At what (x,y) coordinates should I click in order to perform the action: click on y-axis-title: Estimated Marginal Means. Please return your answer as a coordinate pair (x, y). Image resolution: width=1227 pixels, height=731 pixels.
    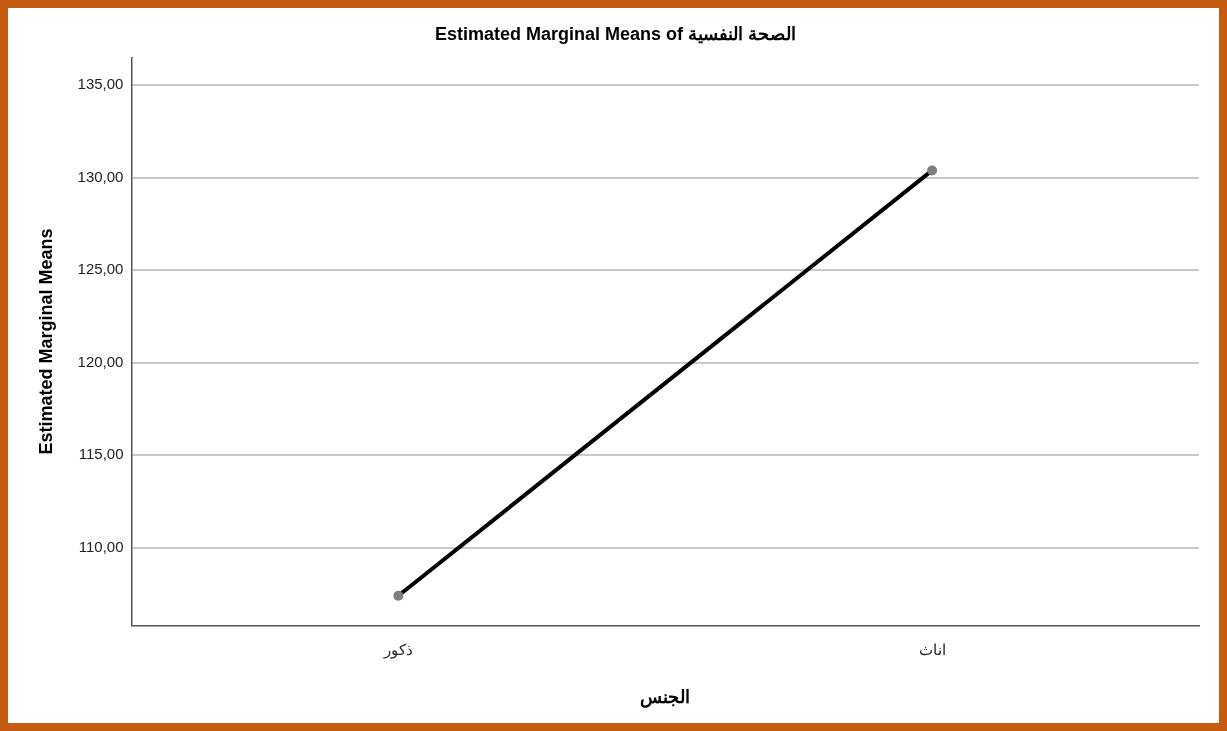
    Looking at the image, I should click on (45, 341).